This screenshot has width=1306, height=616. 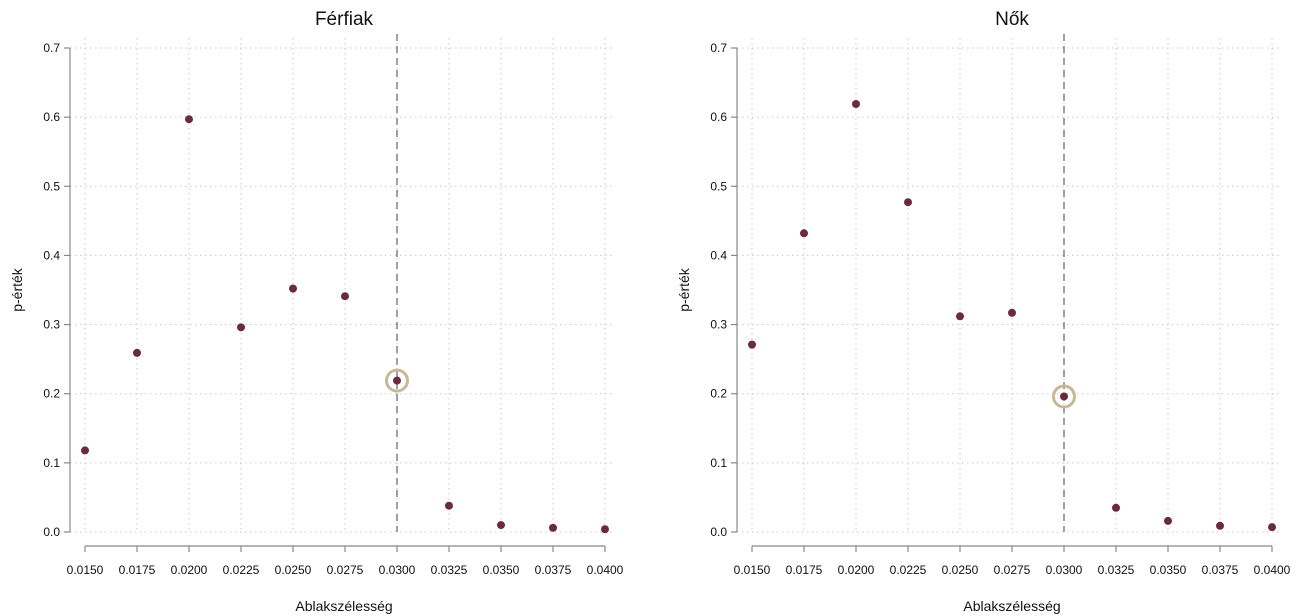 I want to click on chart-title: Férfiak, so click(x=344, y=19).